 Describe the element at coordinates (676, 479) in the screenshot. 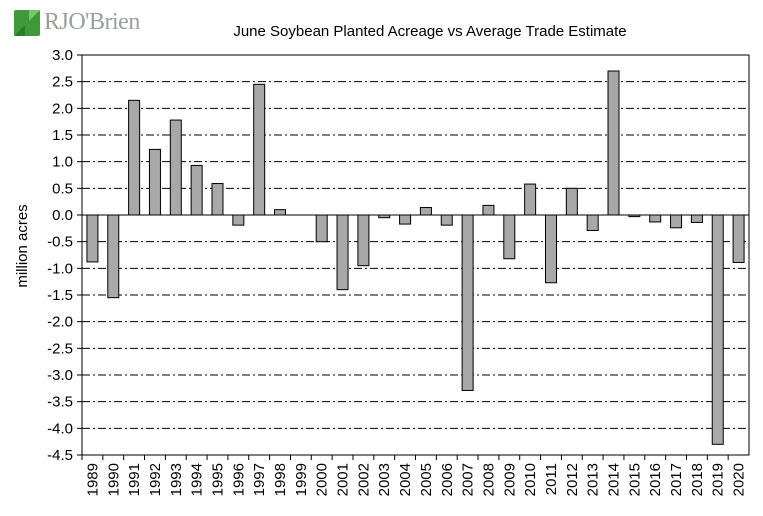

I see `x-tick-label: 2017` at that location.